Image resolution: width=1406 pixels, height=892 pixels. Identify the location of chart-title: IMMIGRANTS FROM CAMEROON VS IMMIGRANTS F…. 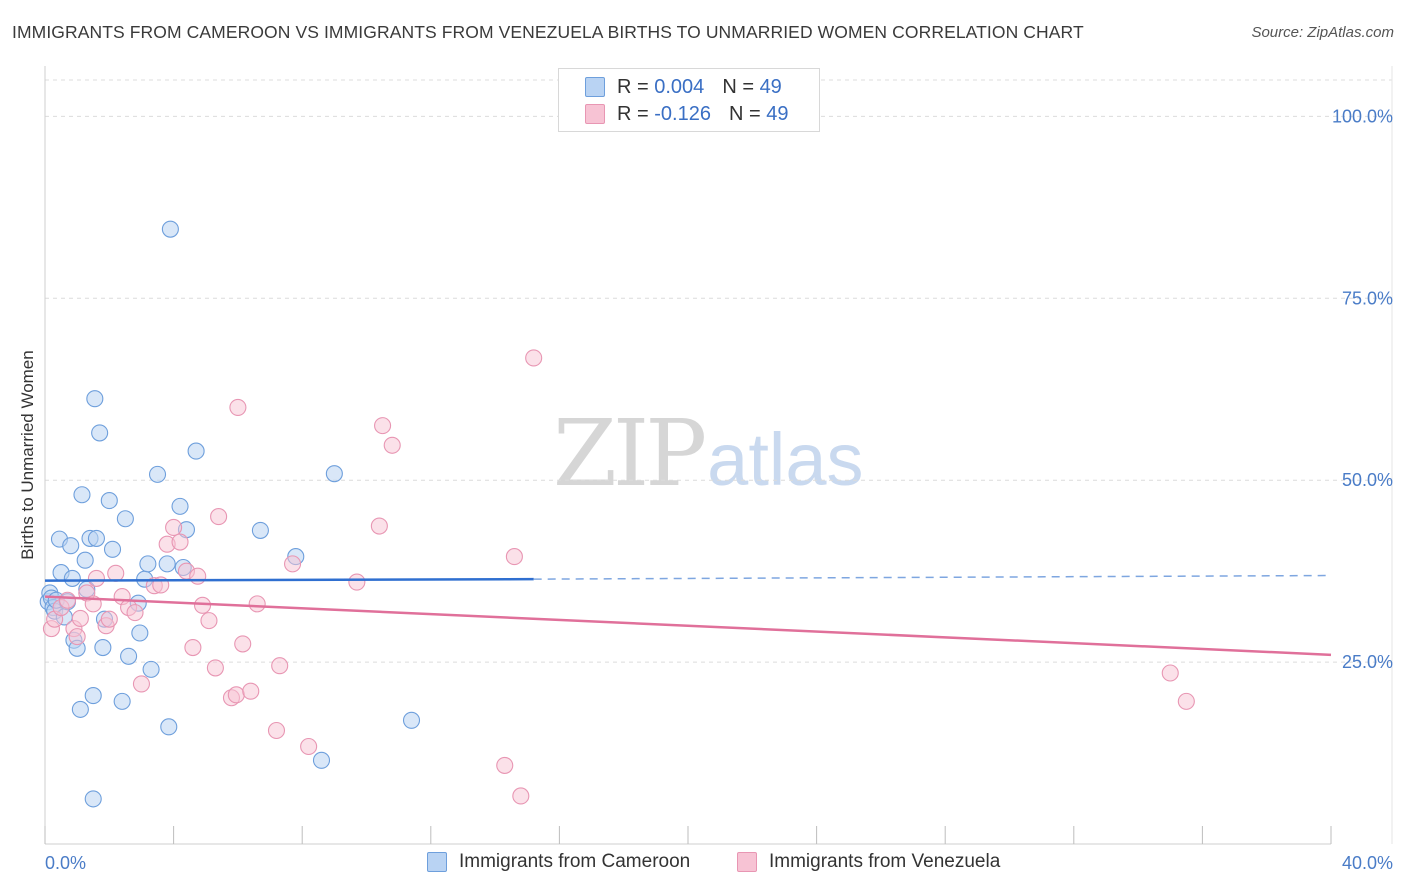
(548, 32).